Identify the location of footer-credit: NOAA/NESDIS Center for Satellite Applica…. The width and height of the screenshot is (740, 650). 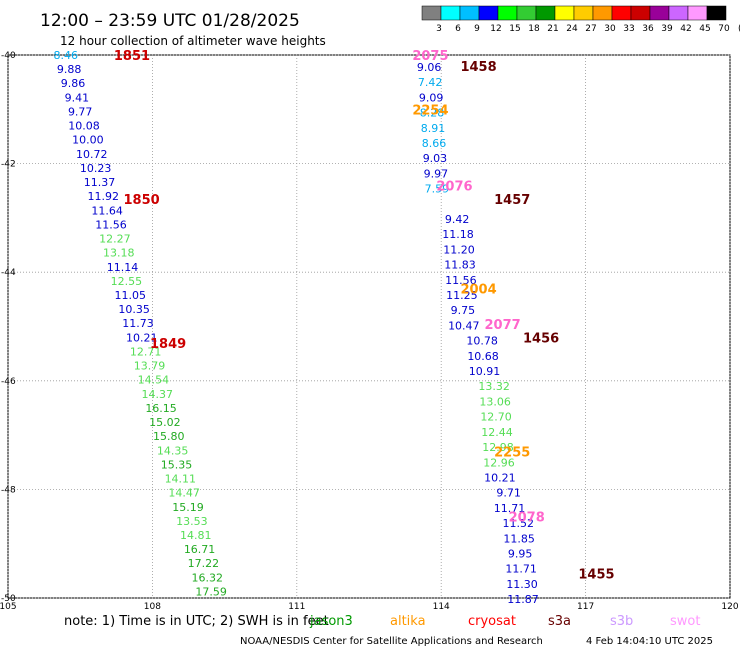
(391, 641).